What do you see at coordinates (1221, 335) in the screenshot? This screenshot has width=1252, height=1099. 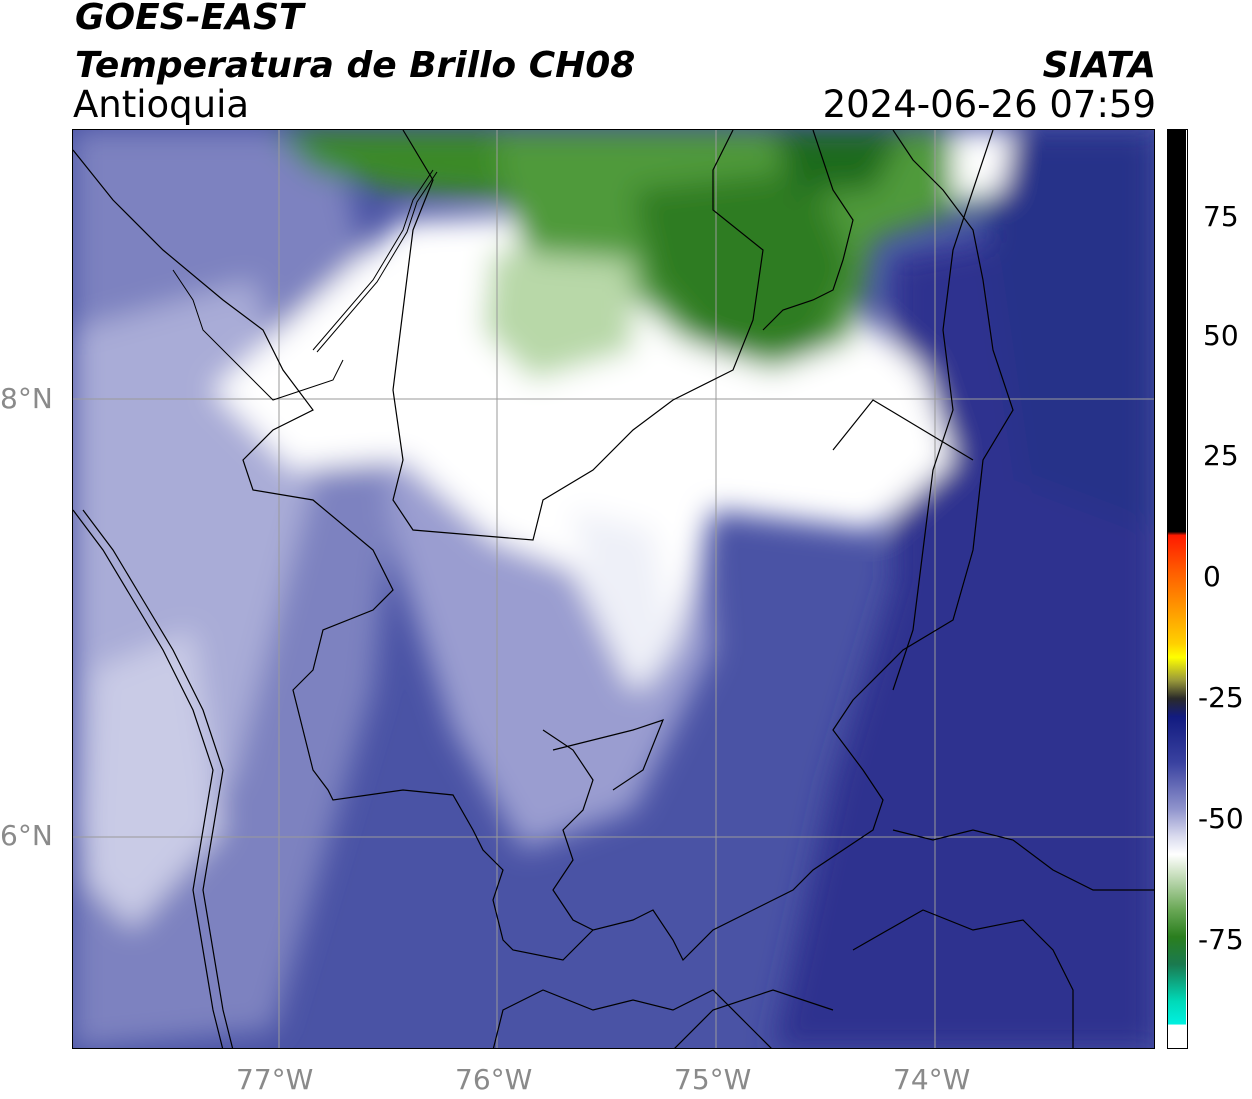 I see `colorbar-tick-50: 50` at bounding box center [1221, 335].